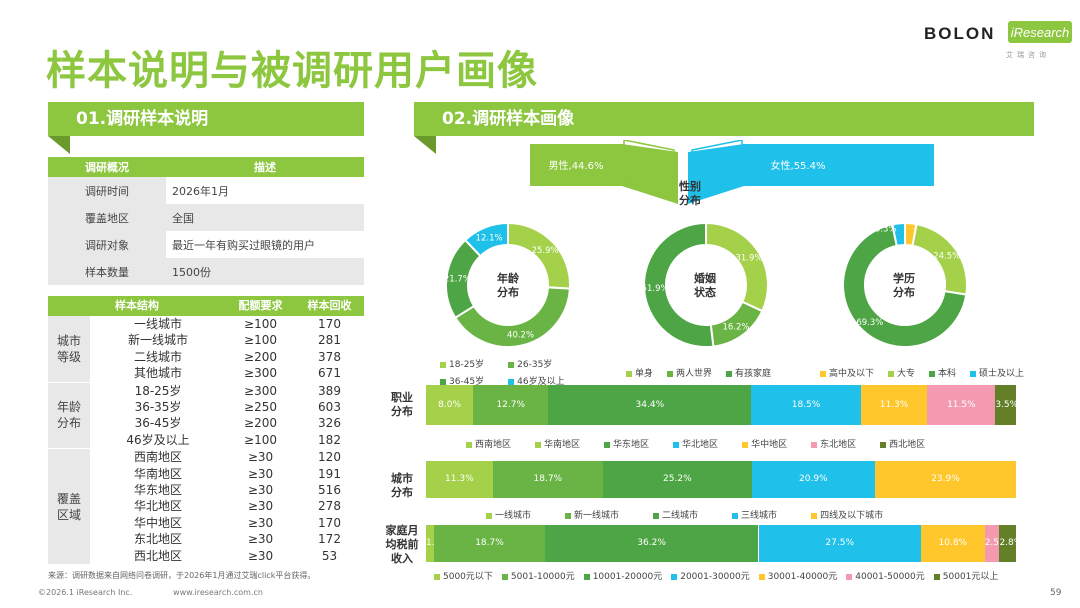  Describe the element at coordinates (813, 479) in the screenshot. I see `region-segment: 20.9%` at that location.